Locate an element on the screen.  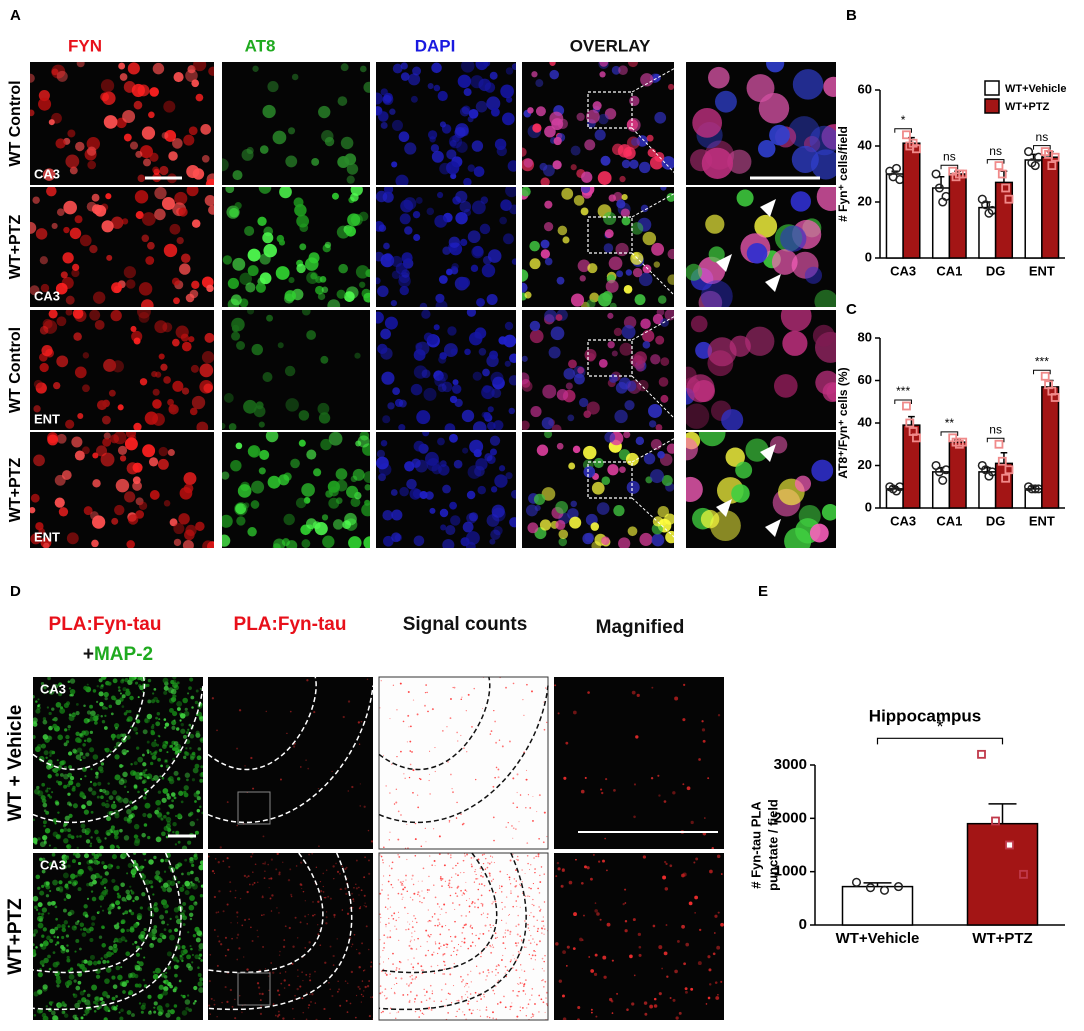
column-header: Signal counts is located at coordinates (465, 624).